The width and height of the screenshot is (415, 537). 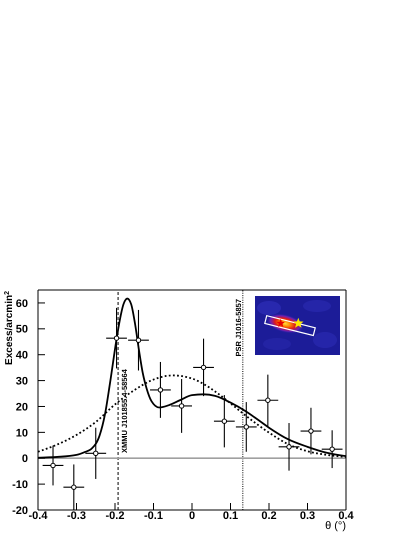 What do you see at coordinates (22, 433) in the screenshot?
I see `y-tick-label: 10` at bounding box center [22, 433].